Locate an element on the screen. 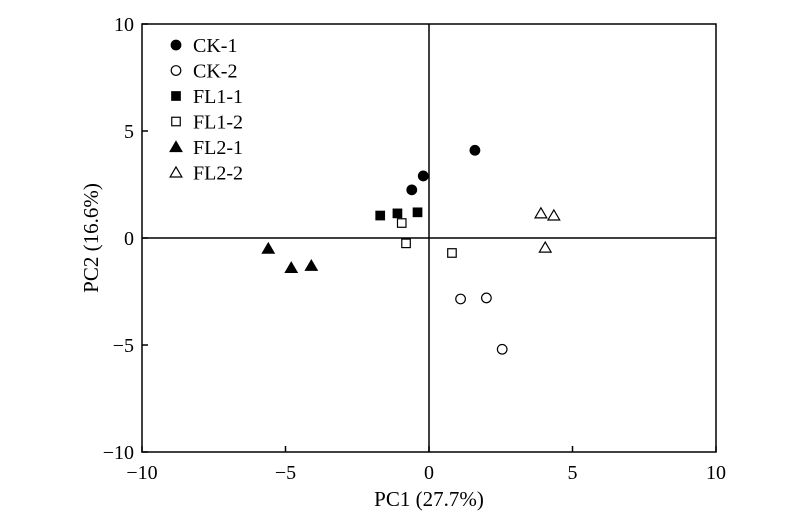  x-tick-label: 0 is located at coordinates (429, 473).